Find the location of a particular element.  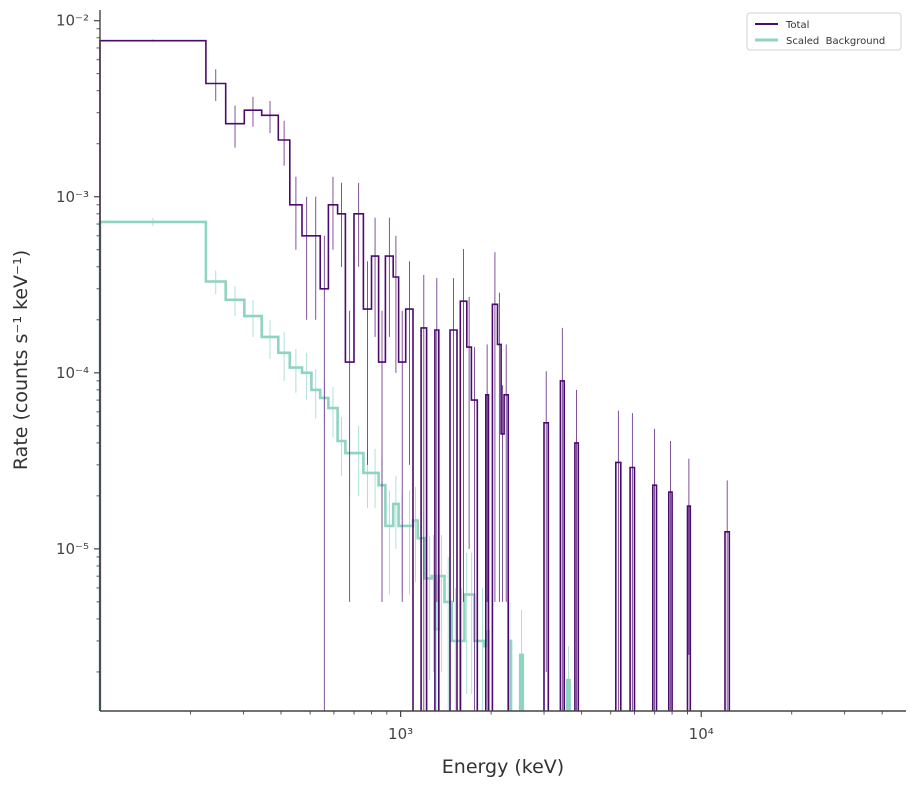

legend: Total Scaled Background is located at coordinates (824, 31).